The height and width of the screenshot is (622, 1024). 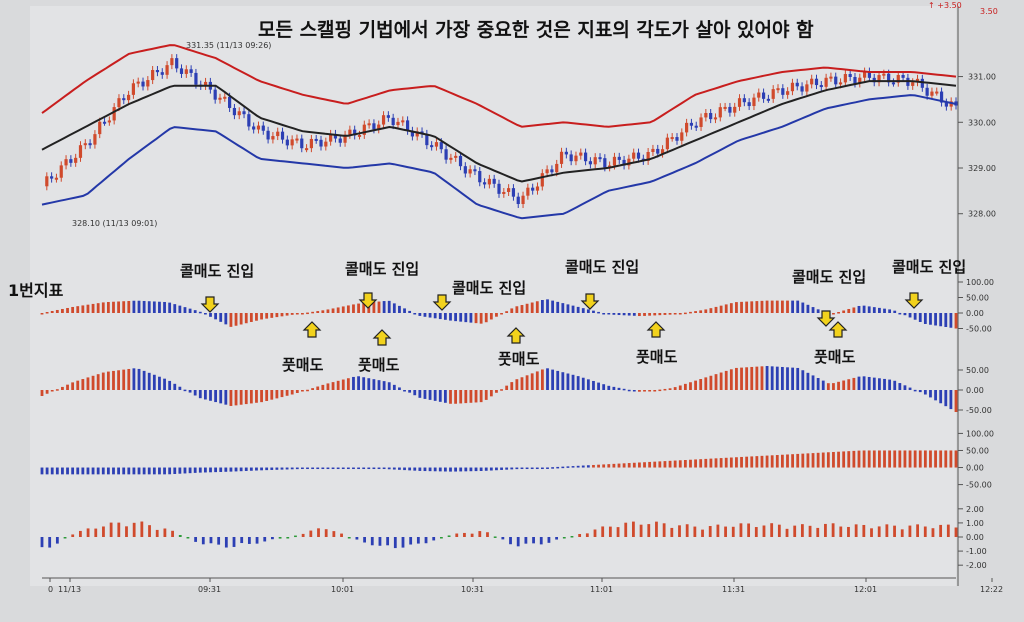 I want to click on y-tick-label: 329.00, so click(x=982, y=168).